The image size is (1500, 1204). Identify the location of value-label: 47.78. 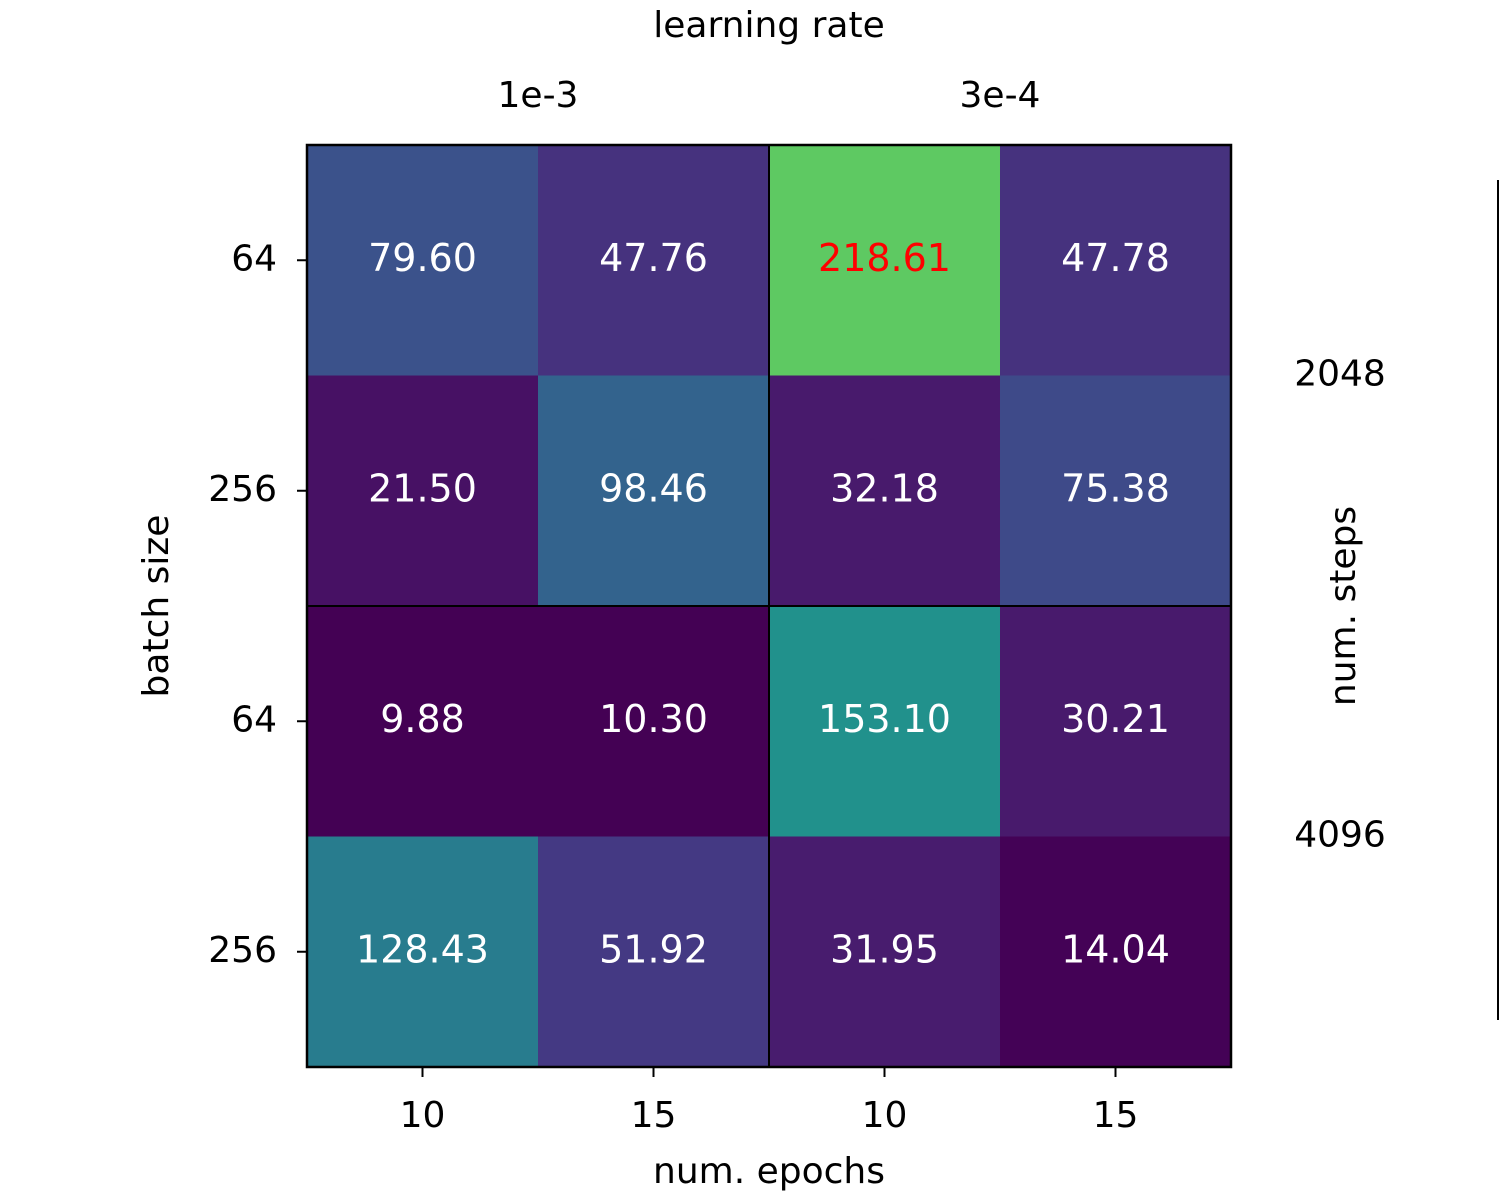
(1115, 258).